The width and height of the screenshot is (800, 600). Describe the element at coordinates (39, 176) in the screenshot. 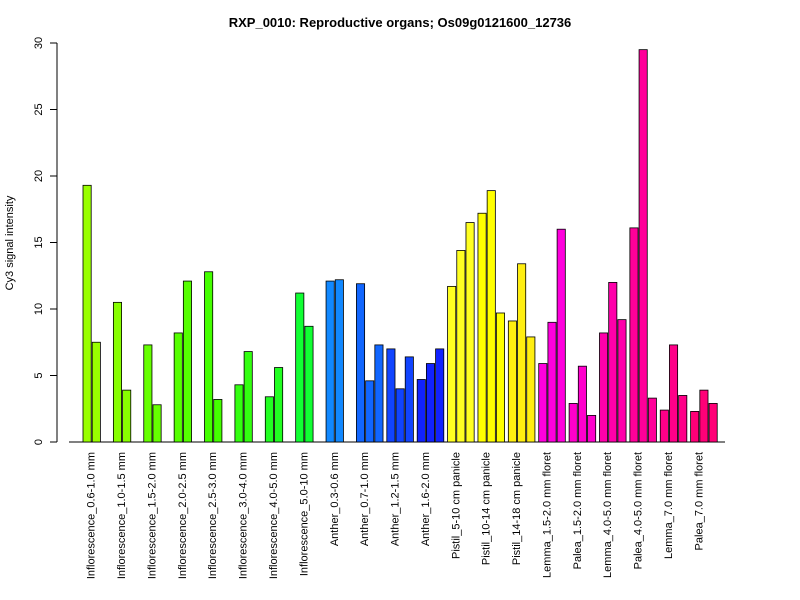

I see `y-tick-label: 20` at that location.